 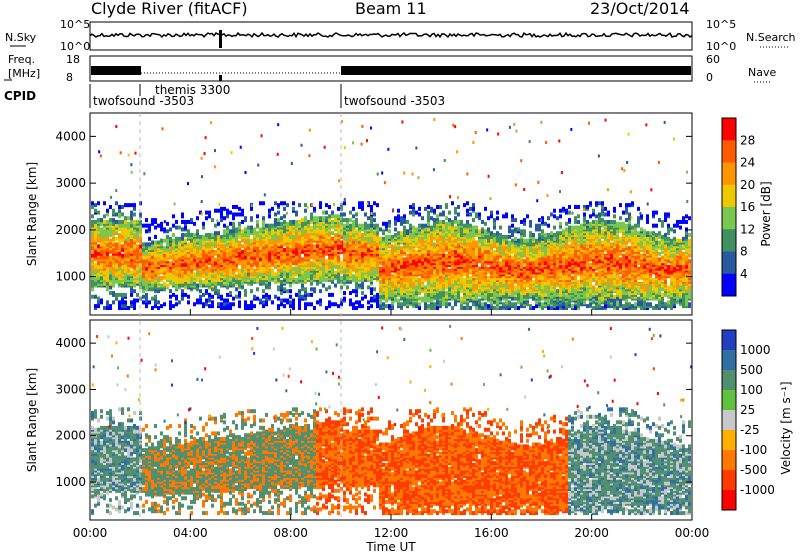 What do you see at coordinates (391, 39) in the screenshot?
I see `nsky-trace` at bounding box center [391, 39].